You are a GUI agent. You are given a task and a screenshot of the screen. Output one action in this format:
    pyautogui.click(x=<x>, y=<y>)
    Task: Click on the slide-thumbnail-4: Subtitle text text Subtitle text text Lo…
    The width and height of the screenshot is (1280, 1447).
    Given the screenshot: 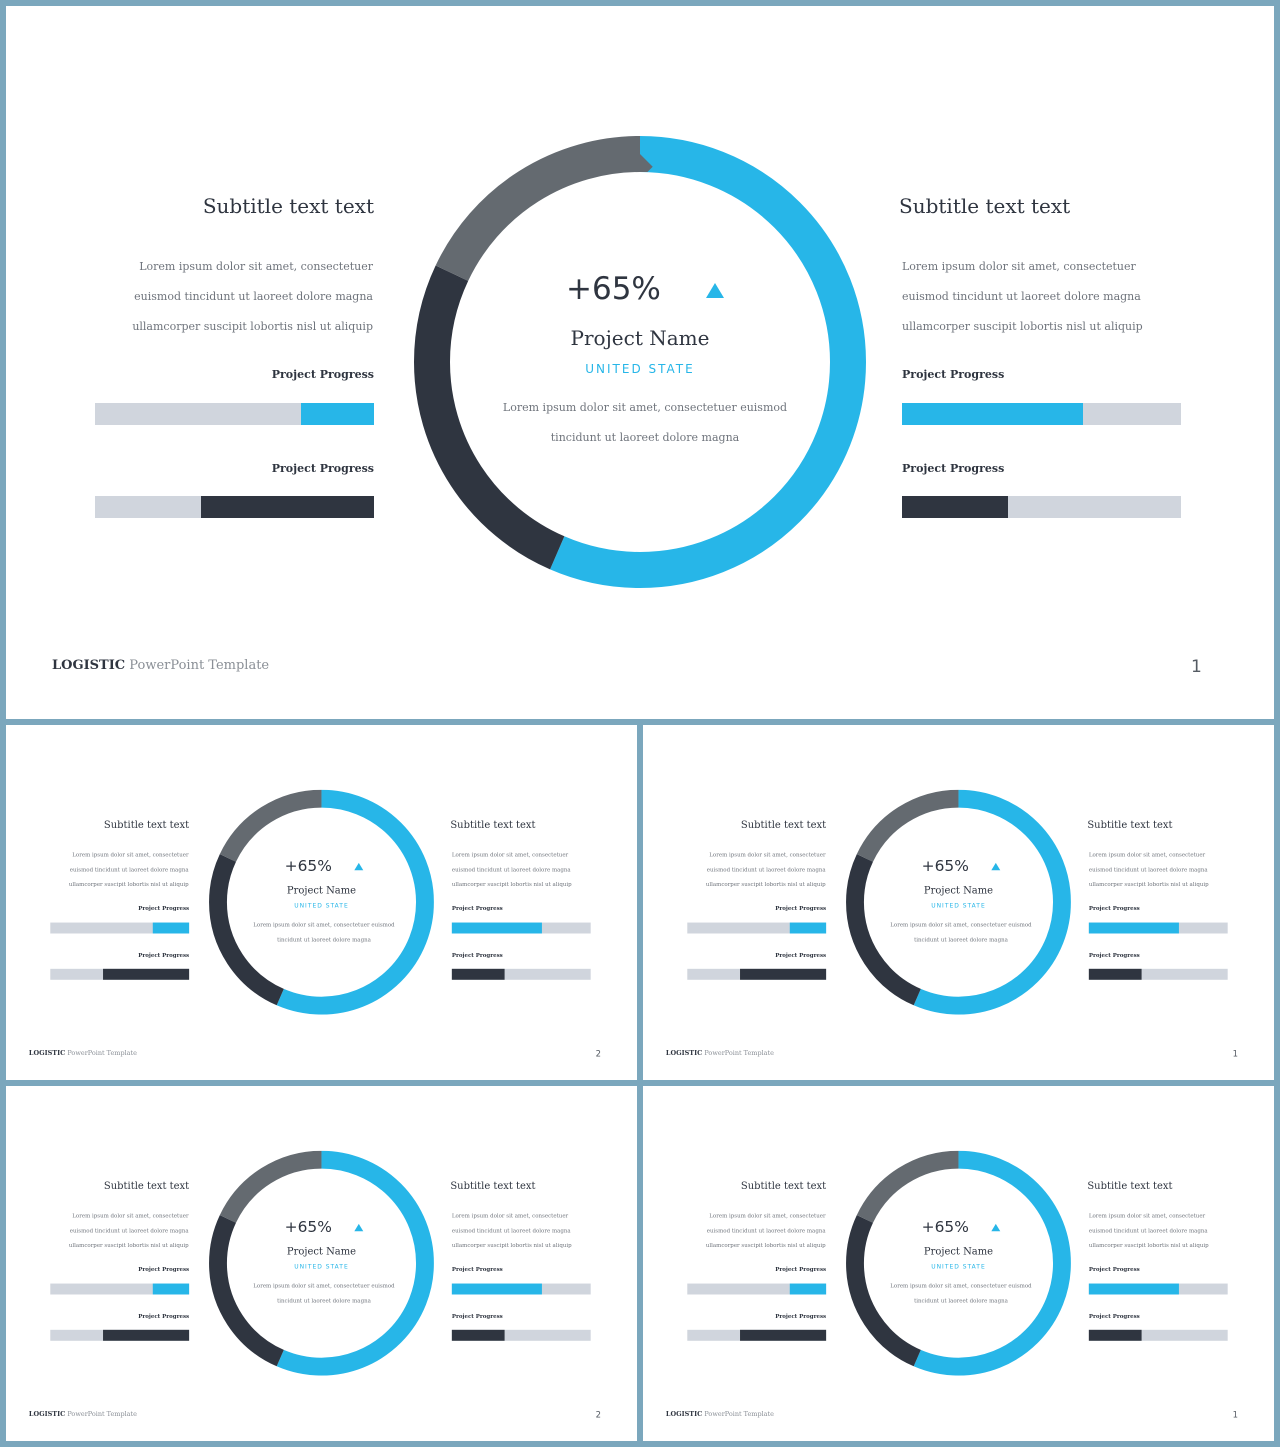 What is the action you would take?
    pyautogui.click(x=958, y=1263)
    